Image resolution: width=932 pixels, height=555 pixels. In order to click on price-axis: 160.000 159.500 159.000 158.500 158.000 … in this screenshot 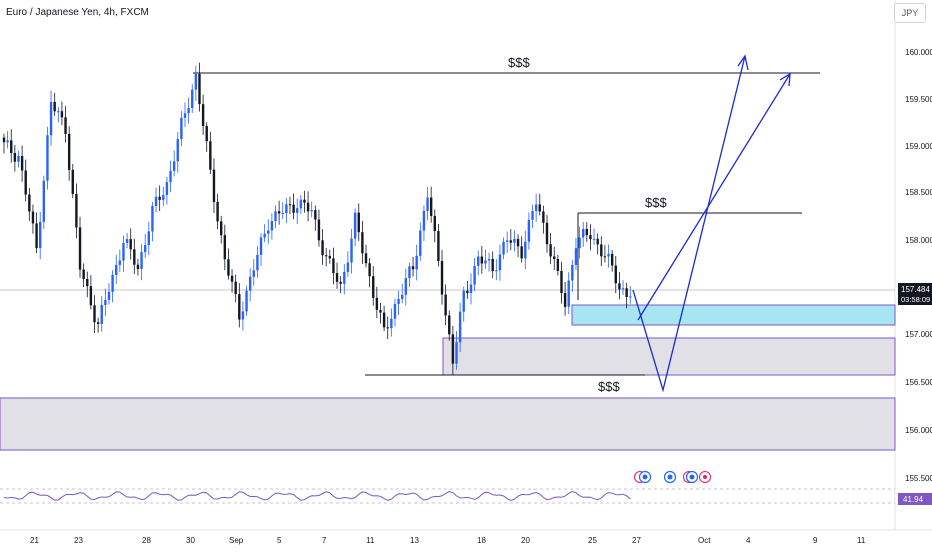, I will do `click(918, 265)`.